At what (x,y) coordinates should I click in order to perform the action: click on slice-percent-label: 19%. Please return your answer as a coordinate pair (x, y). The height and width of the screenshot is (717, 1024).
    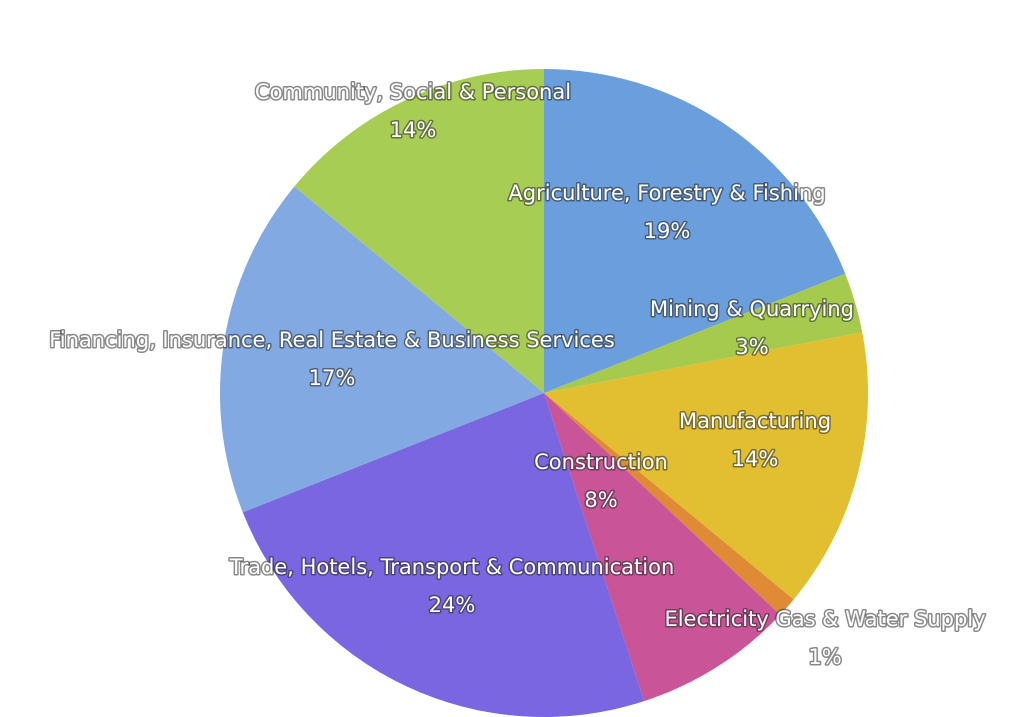
    Looking at the image, I should click on (667, 231).